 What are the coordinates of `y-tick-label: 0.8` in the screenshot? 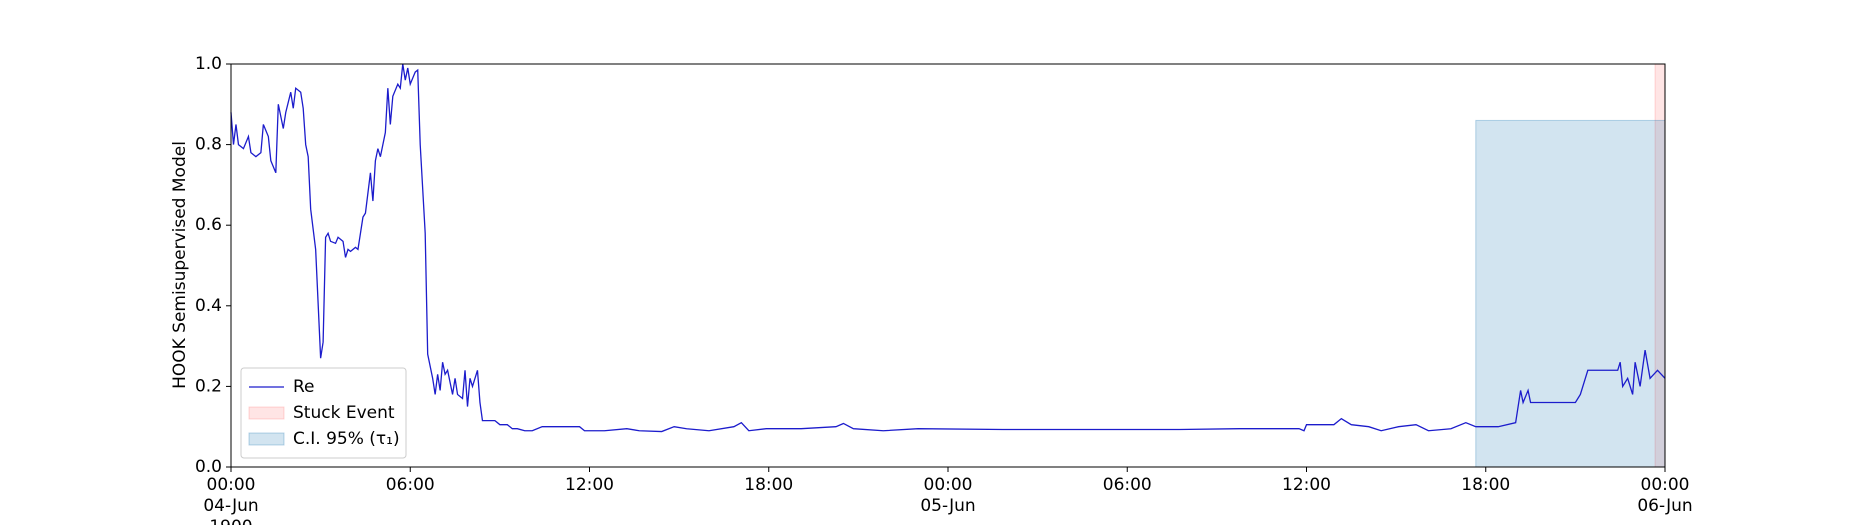 It's located at (208, 145).